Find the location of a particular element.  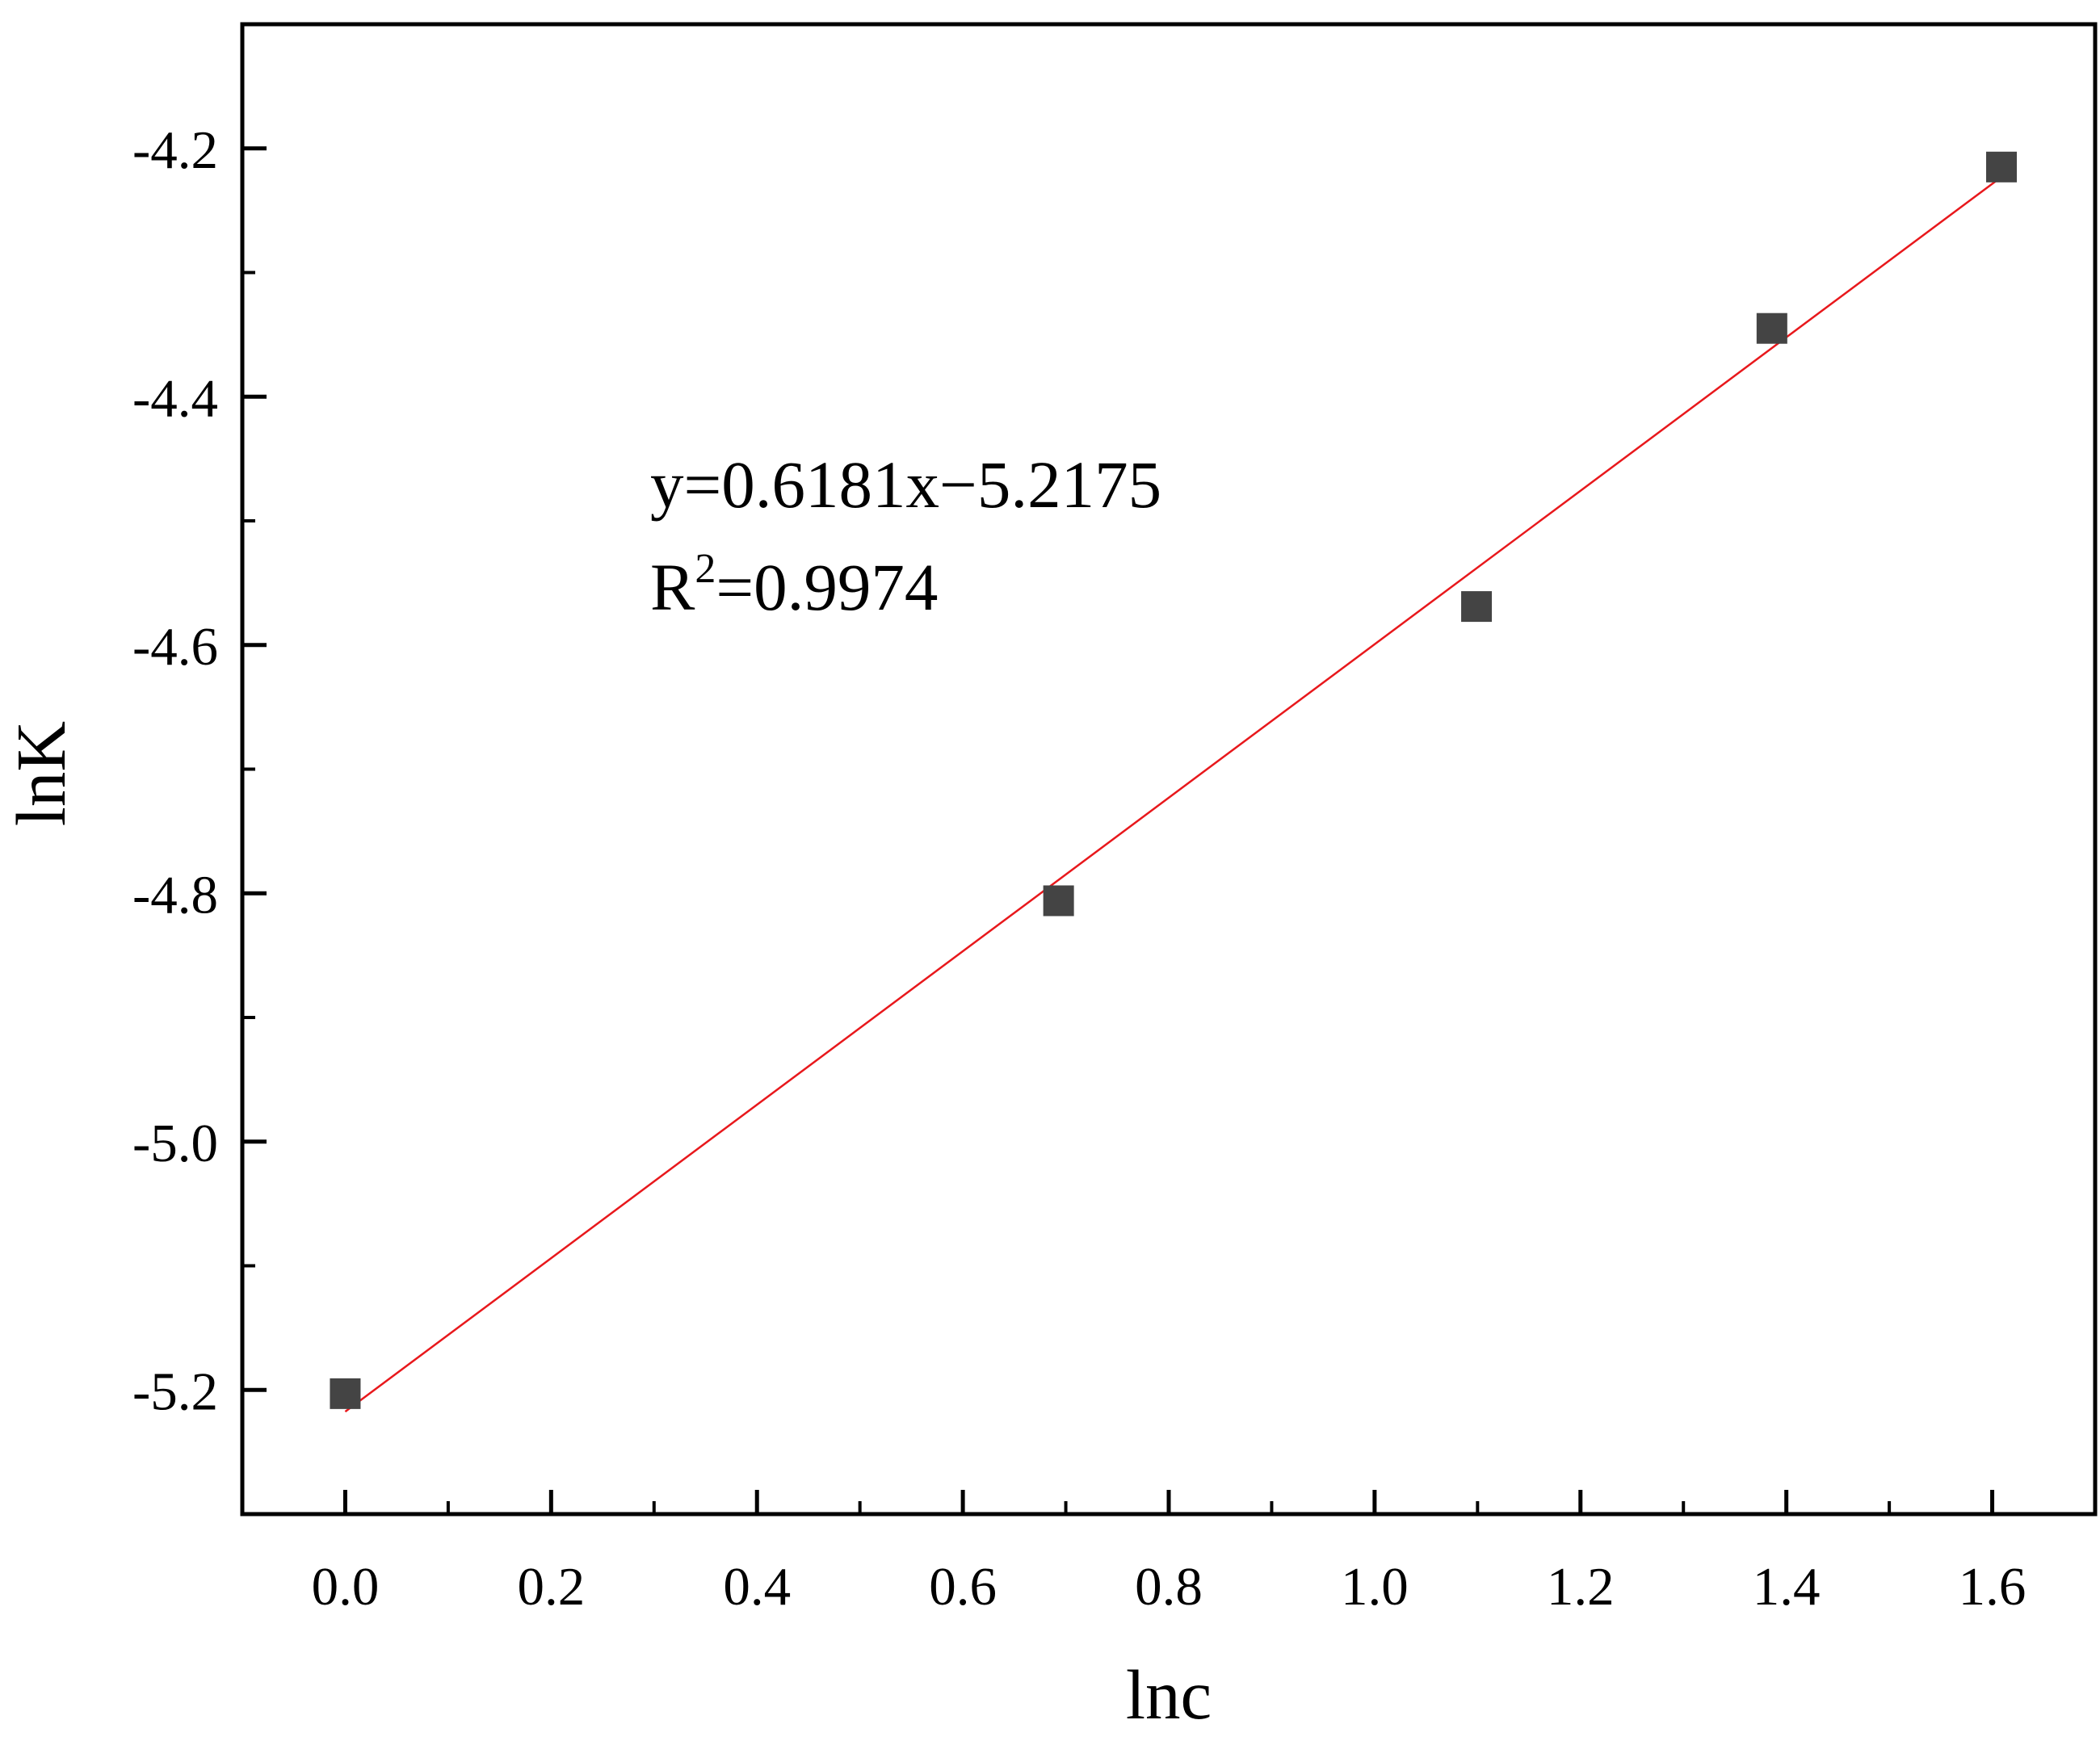

x-tick-label: 1.2 is located at coordinates (1581, 1587).